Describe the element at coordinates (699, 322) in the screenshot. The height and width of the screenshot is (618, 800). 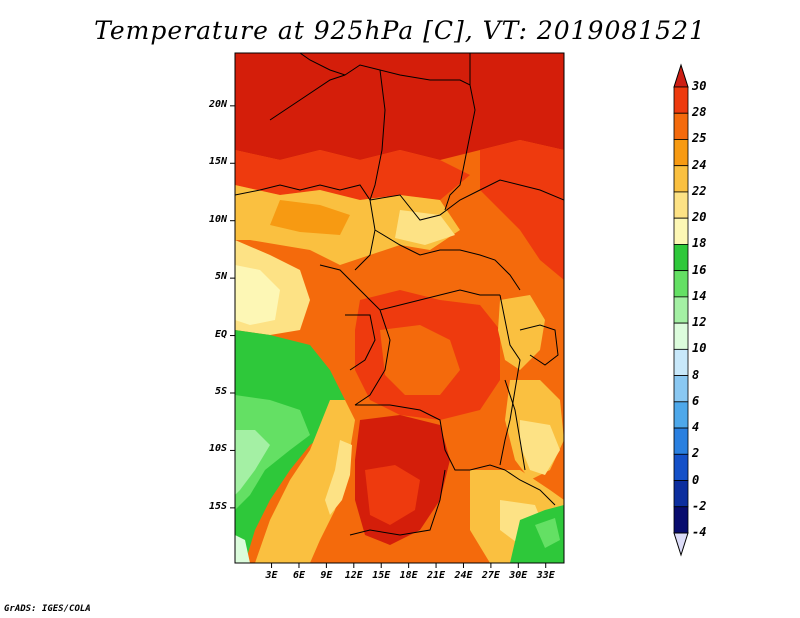
I see `colorbar-tick-label: 12` at that location.